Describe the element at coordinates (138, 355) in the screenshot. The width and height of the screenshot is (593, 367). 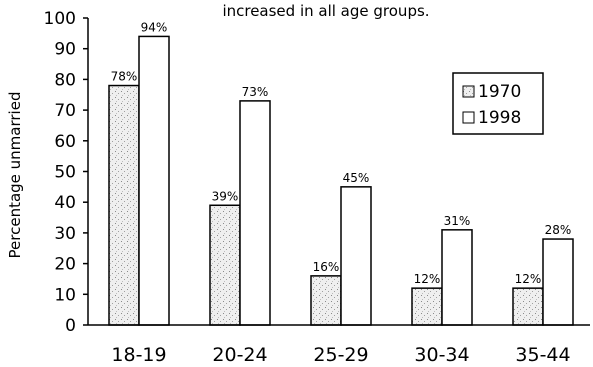
I see `x-category-label: 18-19` at that location.